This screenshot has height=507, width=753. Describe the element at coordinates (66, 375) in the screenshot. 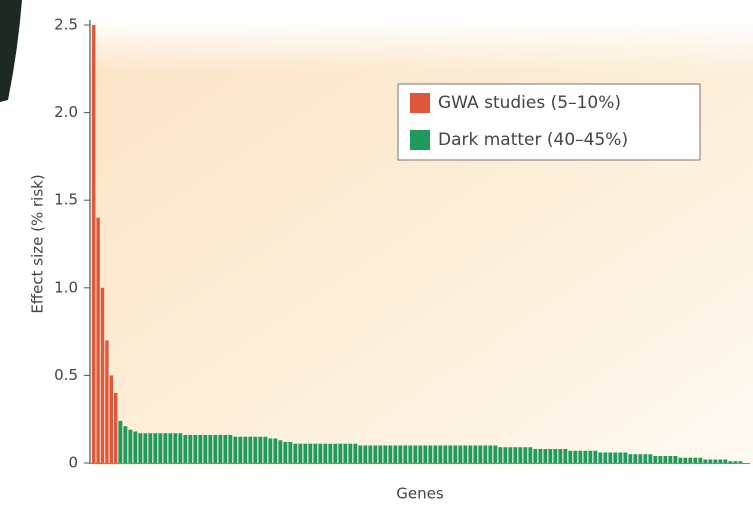

I see `y-tick-label: 0.5` at that location.